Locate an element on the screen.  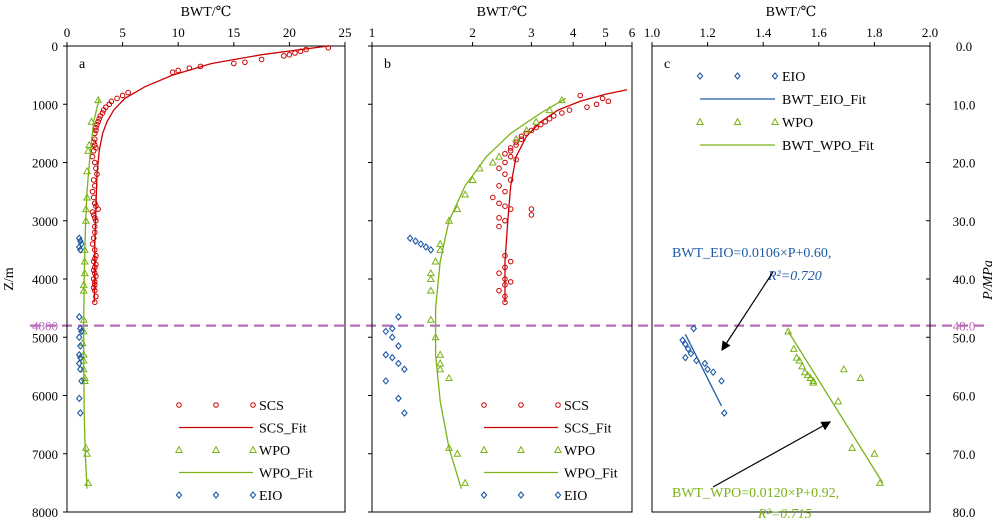
y-tick-label-right: 60.0 is located at coordinates (964, 396).